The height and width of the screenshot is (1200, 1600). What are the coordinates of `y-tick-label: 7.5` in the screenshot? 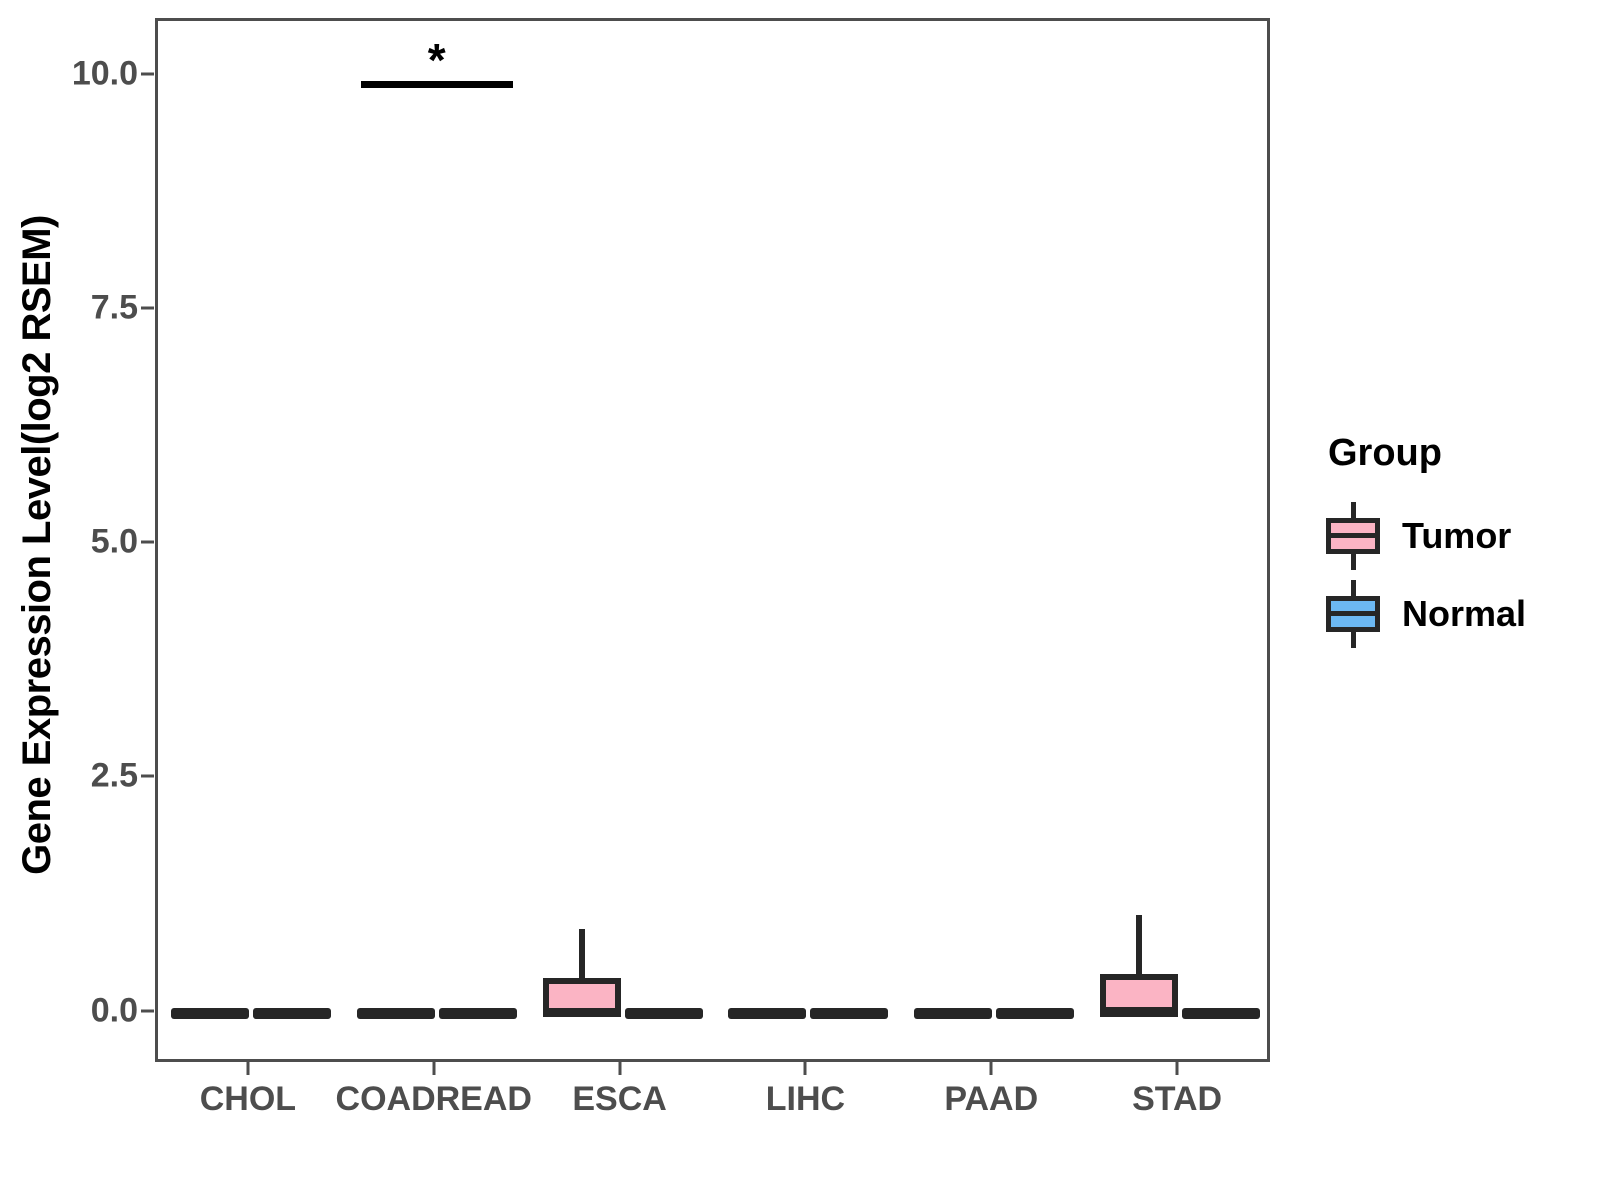 It's located at (114, 307).